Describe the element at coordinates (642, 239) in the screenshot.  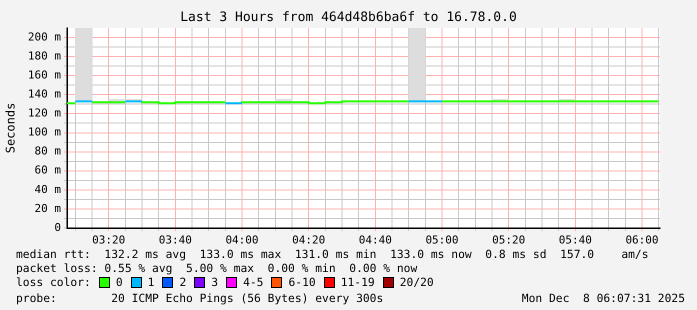
I see `x-tick-label: 06:00` at that location.